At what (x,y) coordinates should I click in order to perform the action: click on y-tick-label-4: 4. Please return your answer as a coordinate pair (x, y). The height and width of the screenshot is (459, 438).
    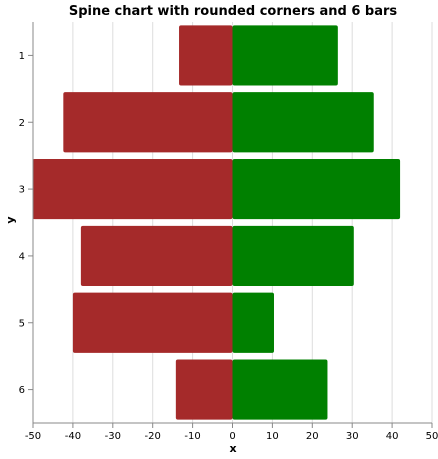
    Looking at the image, I should click on (22, 256).